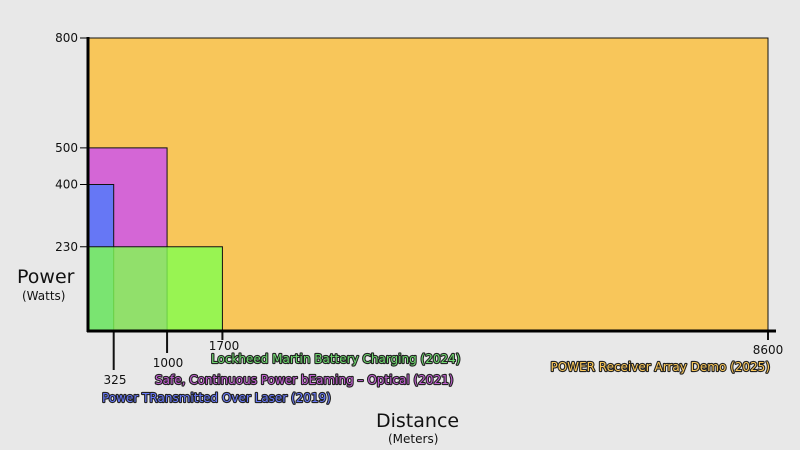 This screenshot has height=450, width=800. I want to click on y-tick-label: 800, so click(66, 38).